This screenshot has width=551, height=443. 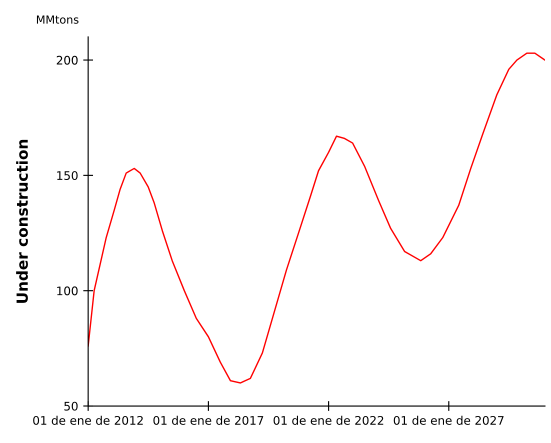 What do you see at coordinates (57, 20) in the screenshot?
I see `text: MMtons` at bounding box center [57, 20].